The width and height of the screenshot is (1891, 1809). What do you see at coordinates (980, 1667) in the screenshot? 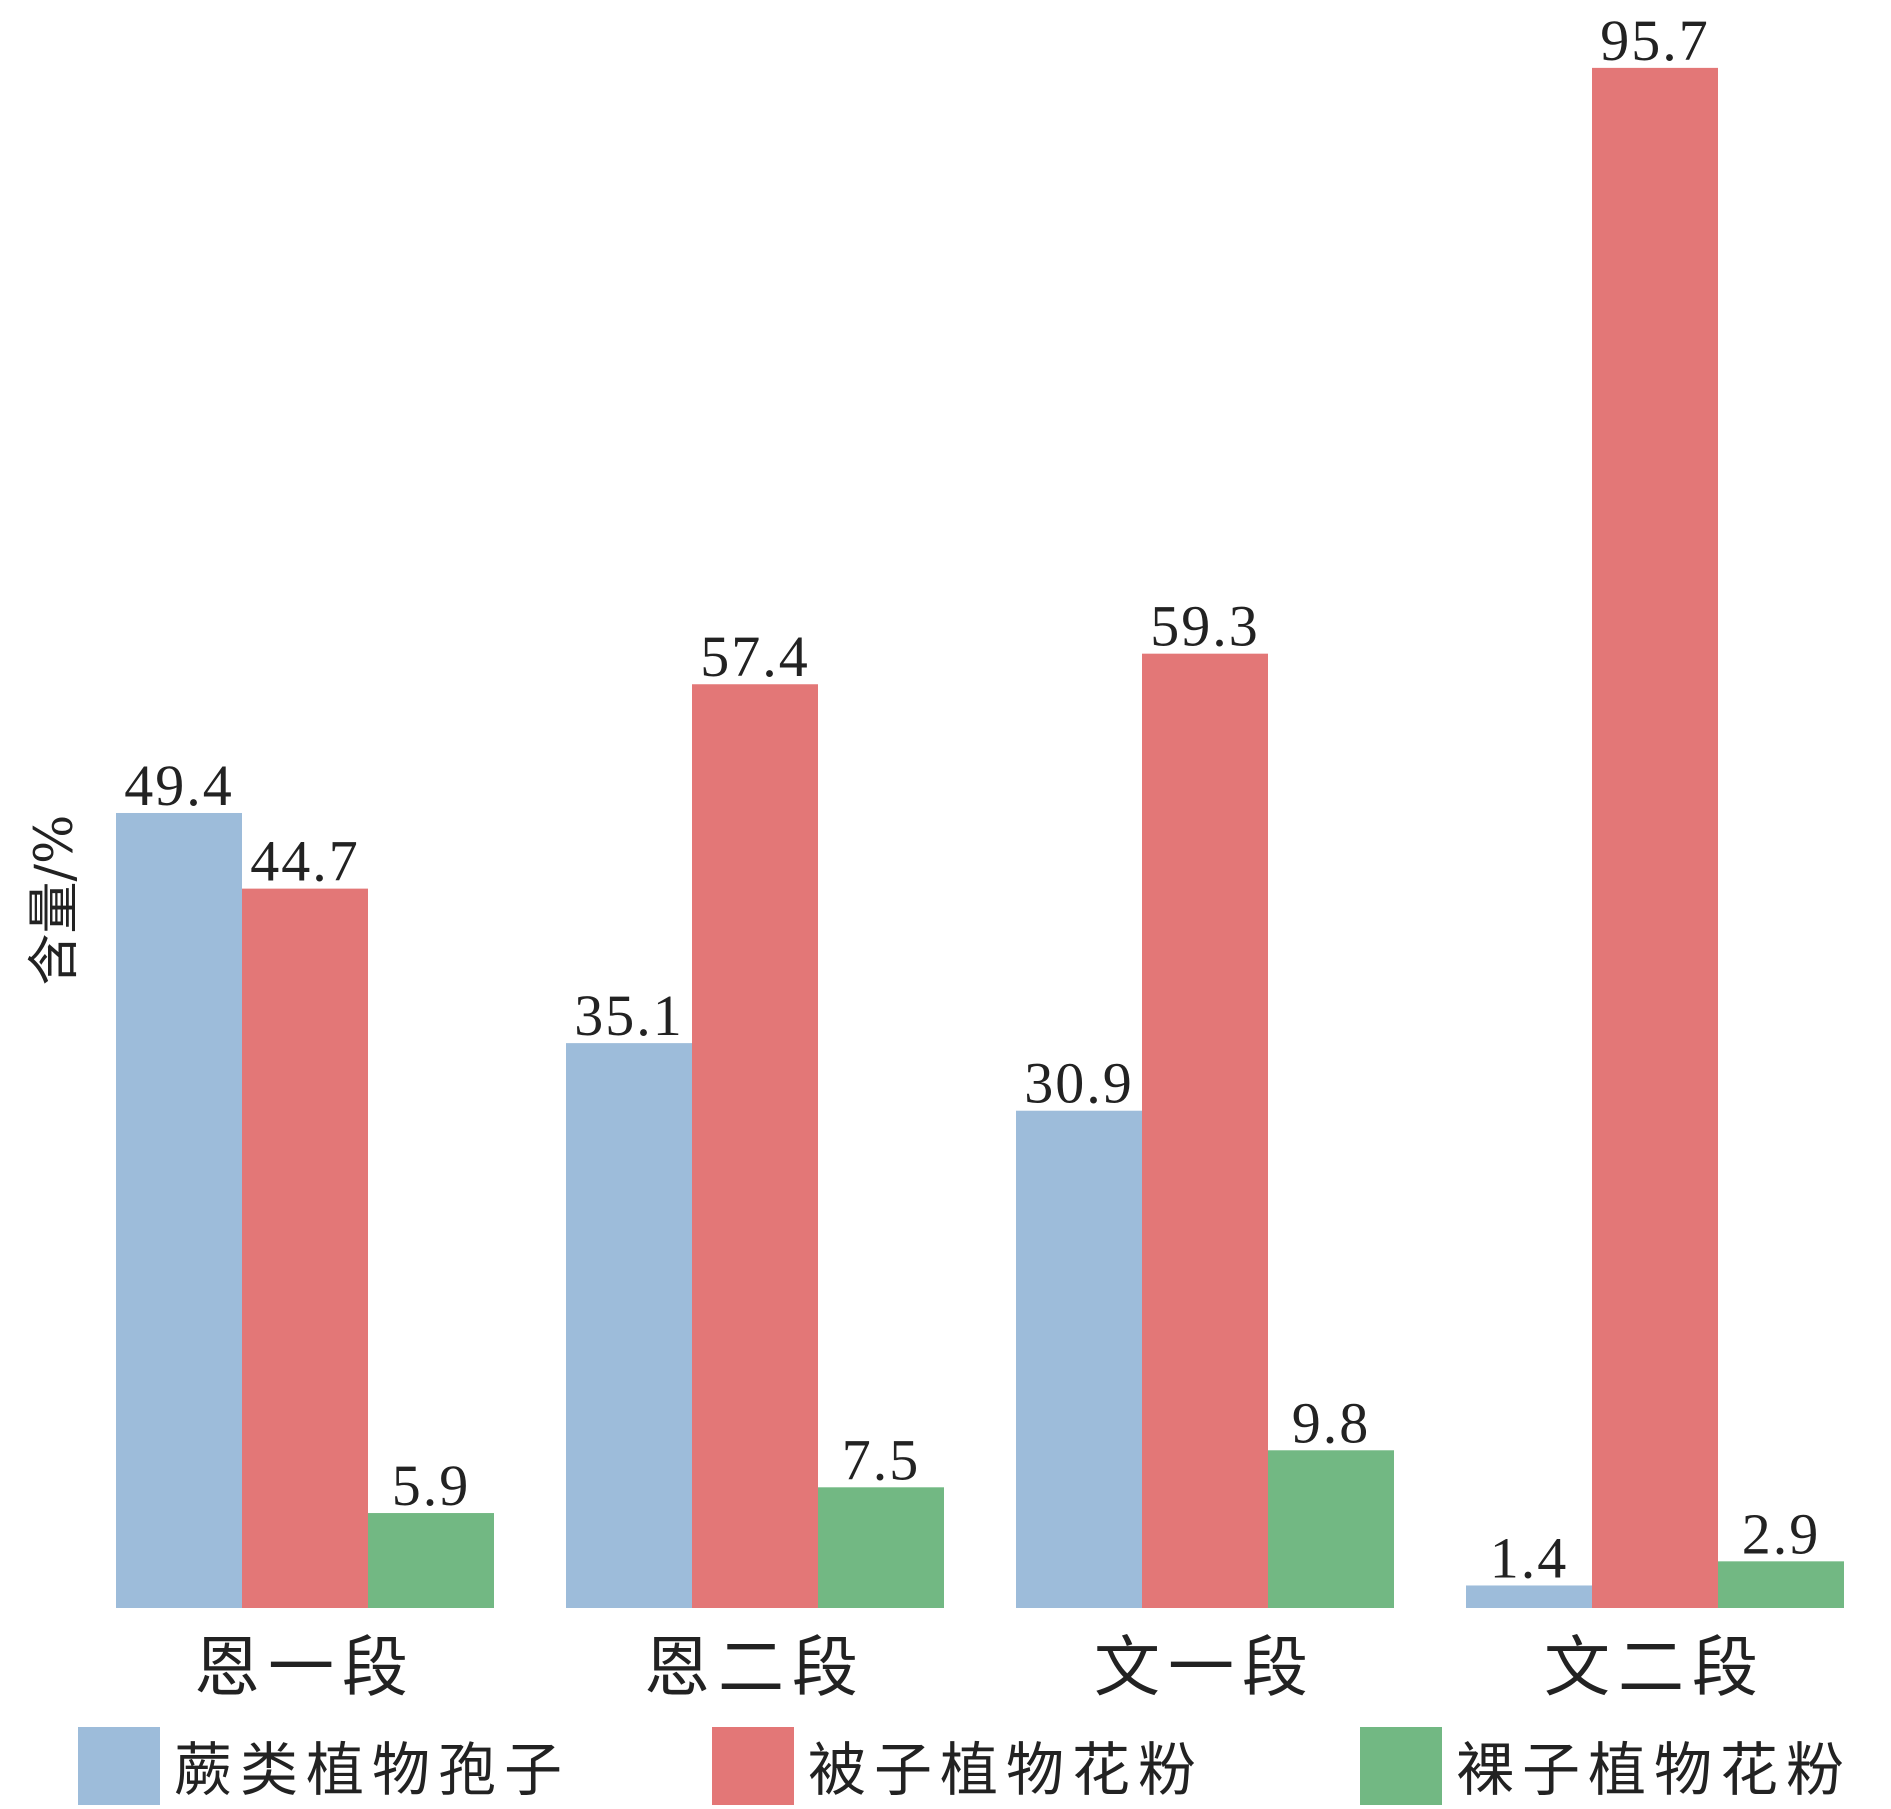
I see `category-labels-group: 恩一段 恩二段 文一段 文二段` at bounding box center [980, 1667].